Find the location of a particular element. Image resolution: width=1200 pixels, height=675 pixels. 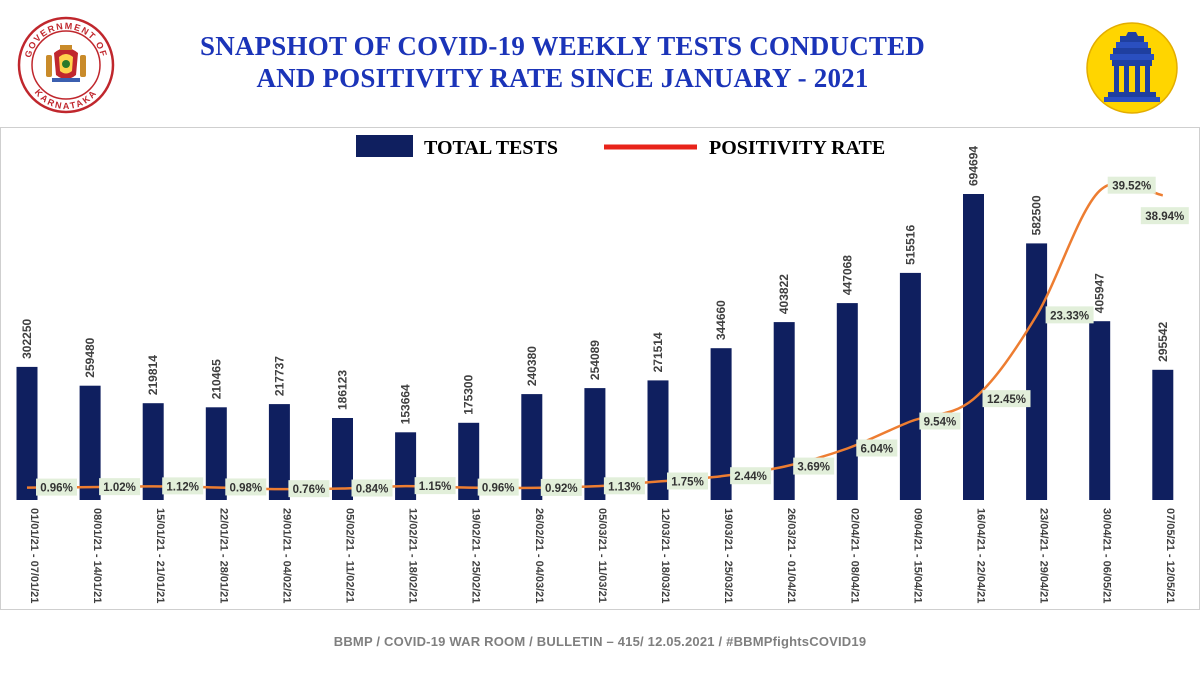

positivity-data-label: 1.75% is located at coordinates (687, 481).